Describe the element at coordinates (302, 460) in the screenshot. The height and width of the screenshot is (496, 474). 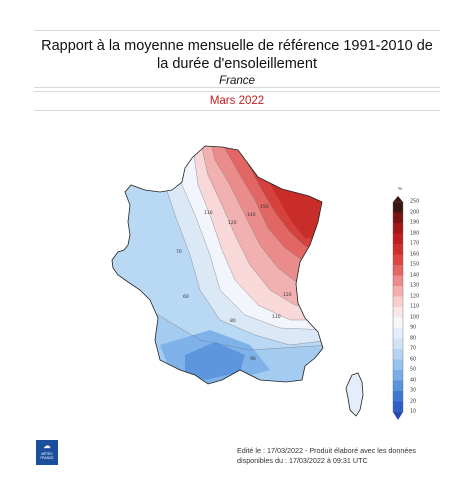
I see `footer-line-2: disponibles du : 17/03/2022 à 09:31 UTC` at that location.